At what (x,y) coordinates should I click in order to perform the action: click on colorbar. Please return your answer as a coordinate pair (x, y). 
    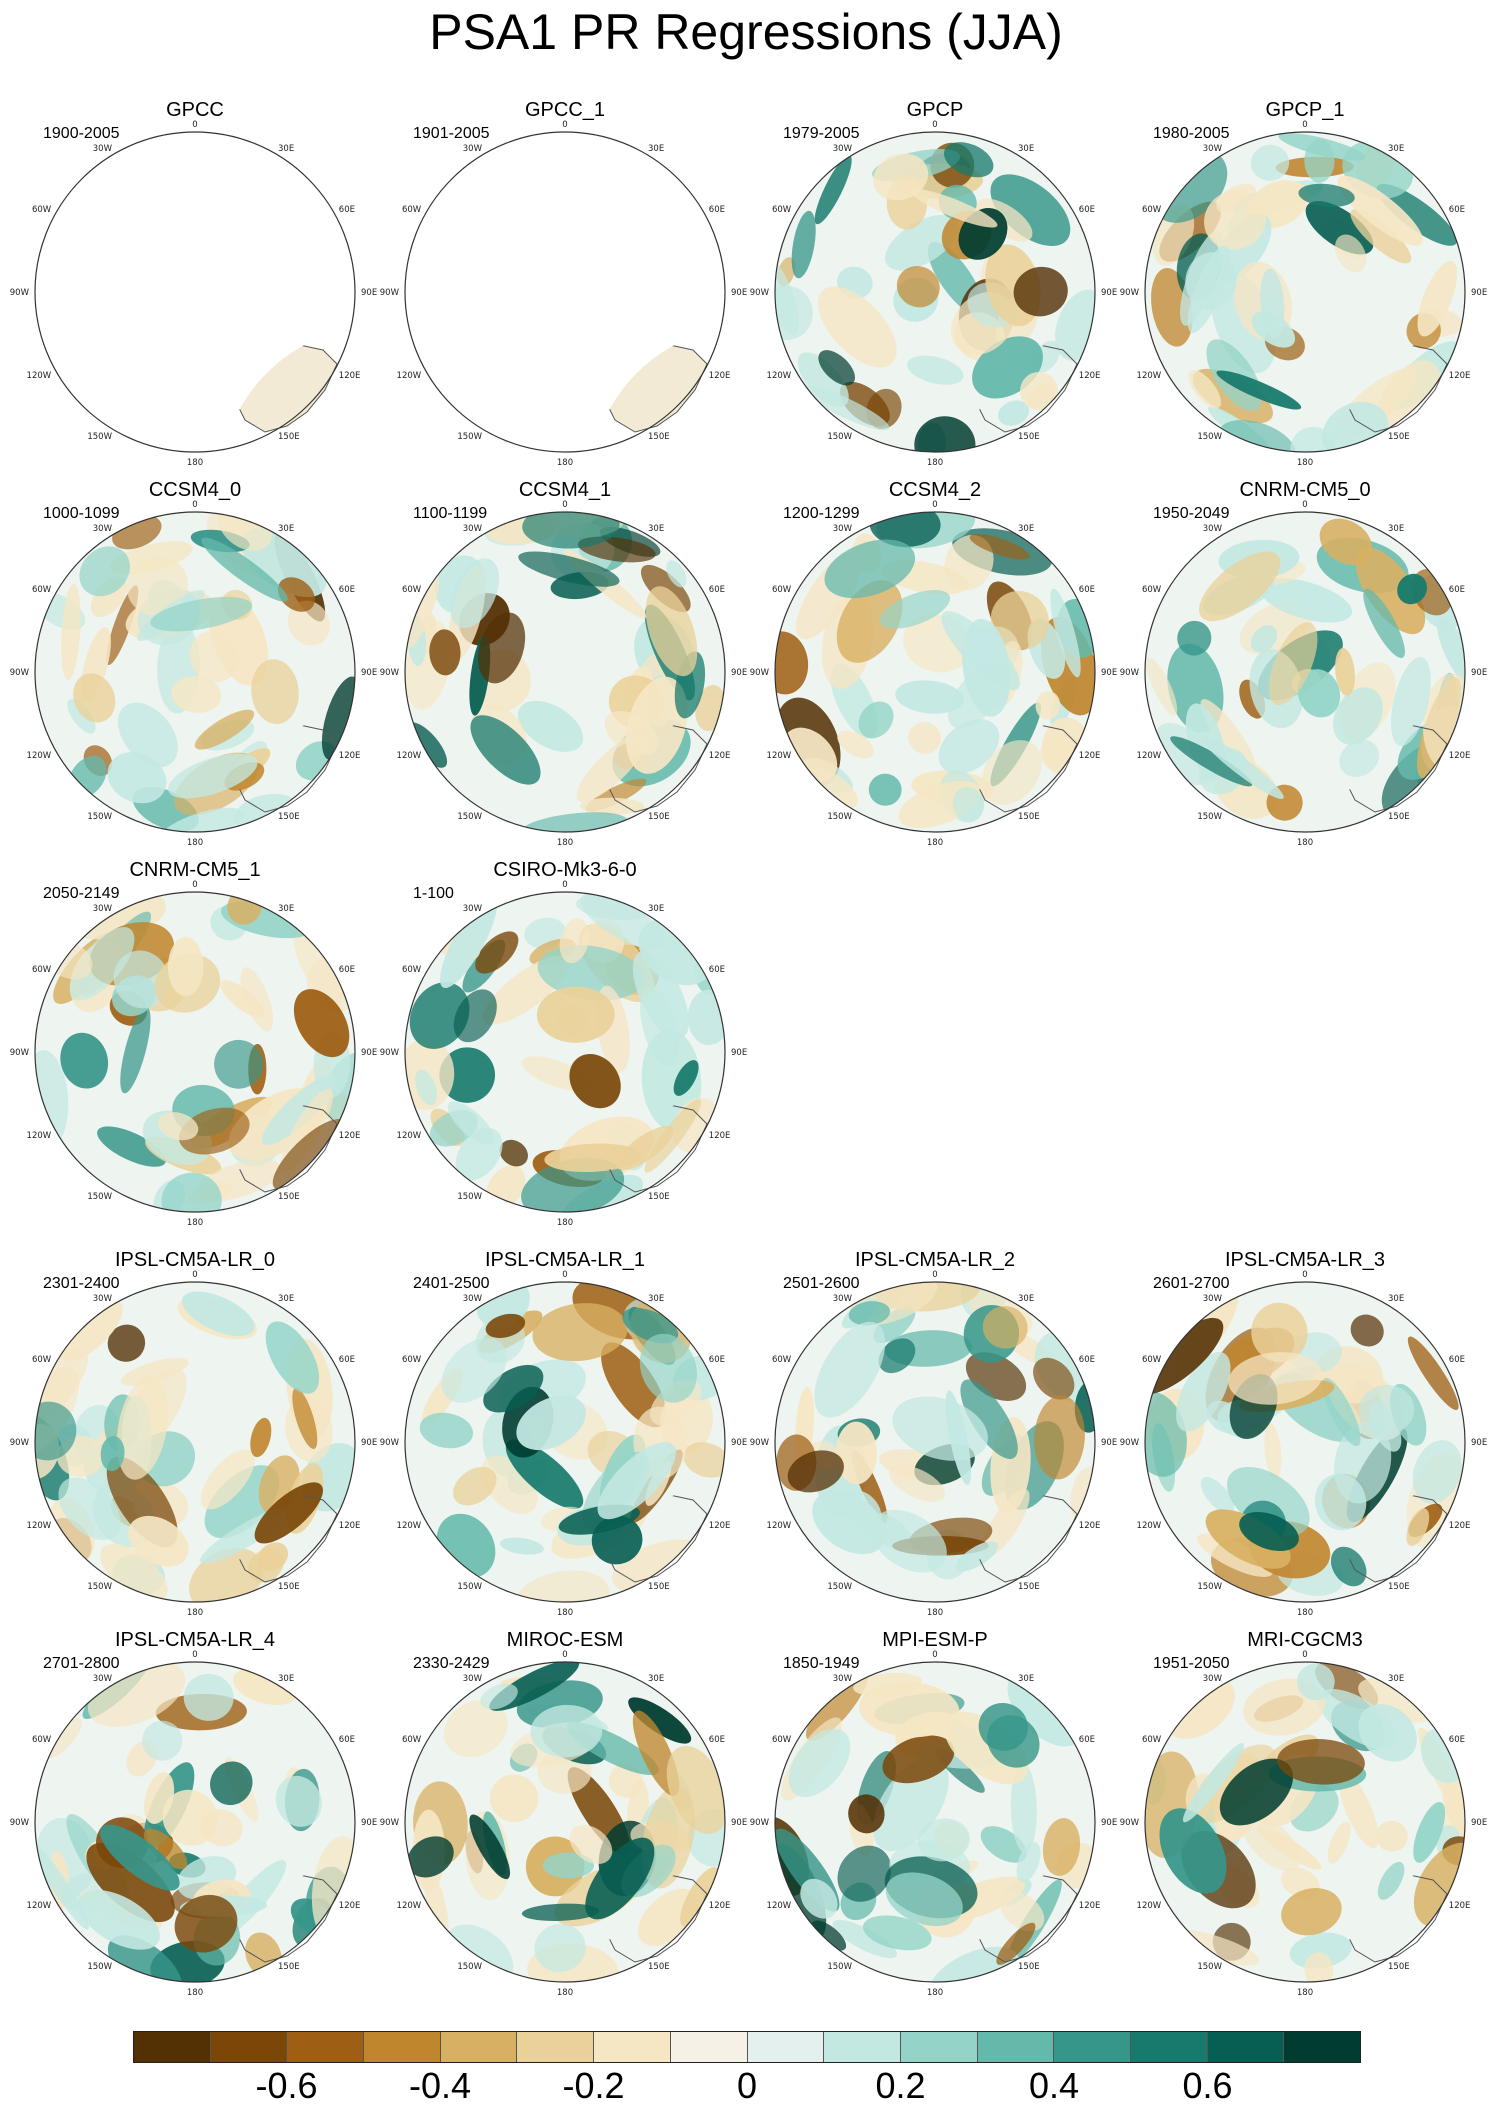
    Looking at the image, I should click on (747, 2047).